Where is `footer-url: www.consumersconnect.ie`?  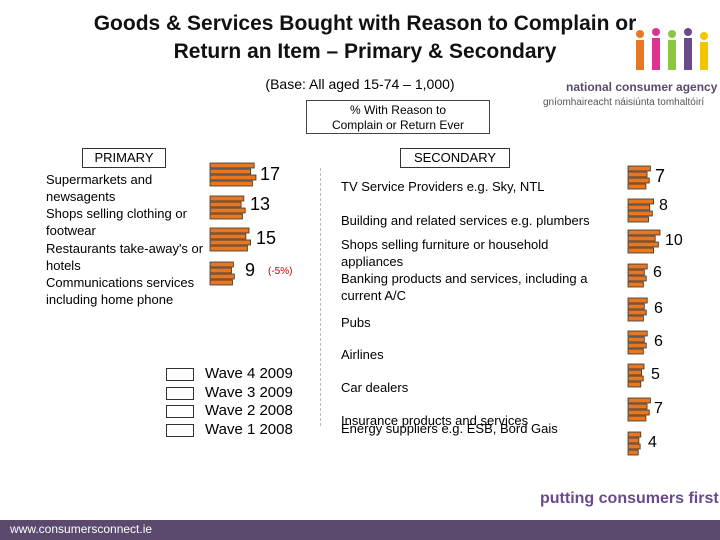 footer-url: www.consumersconnect.ie is located at coordinates (81, 529).